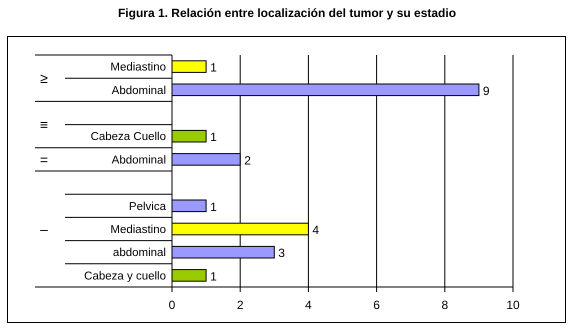 The height and width of the screenshot is (332, 574). Describe the element at coordinates (128, 137) in the screenshot. I see `y-tick-label: Cabeza Cuello` at that location.